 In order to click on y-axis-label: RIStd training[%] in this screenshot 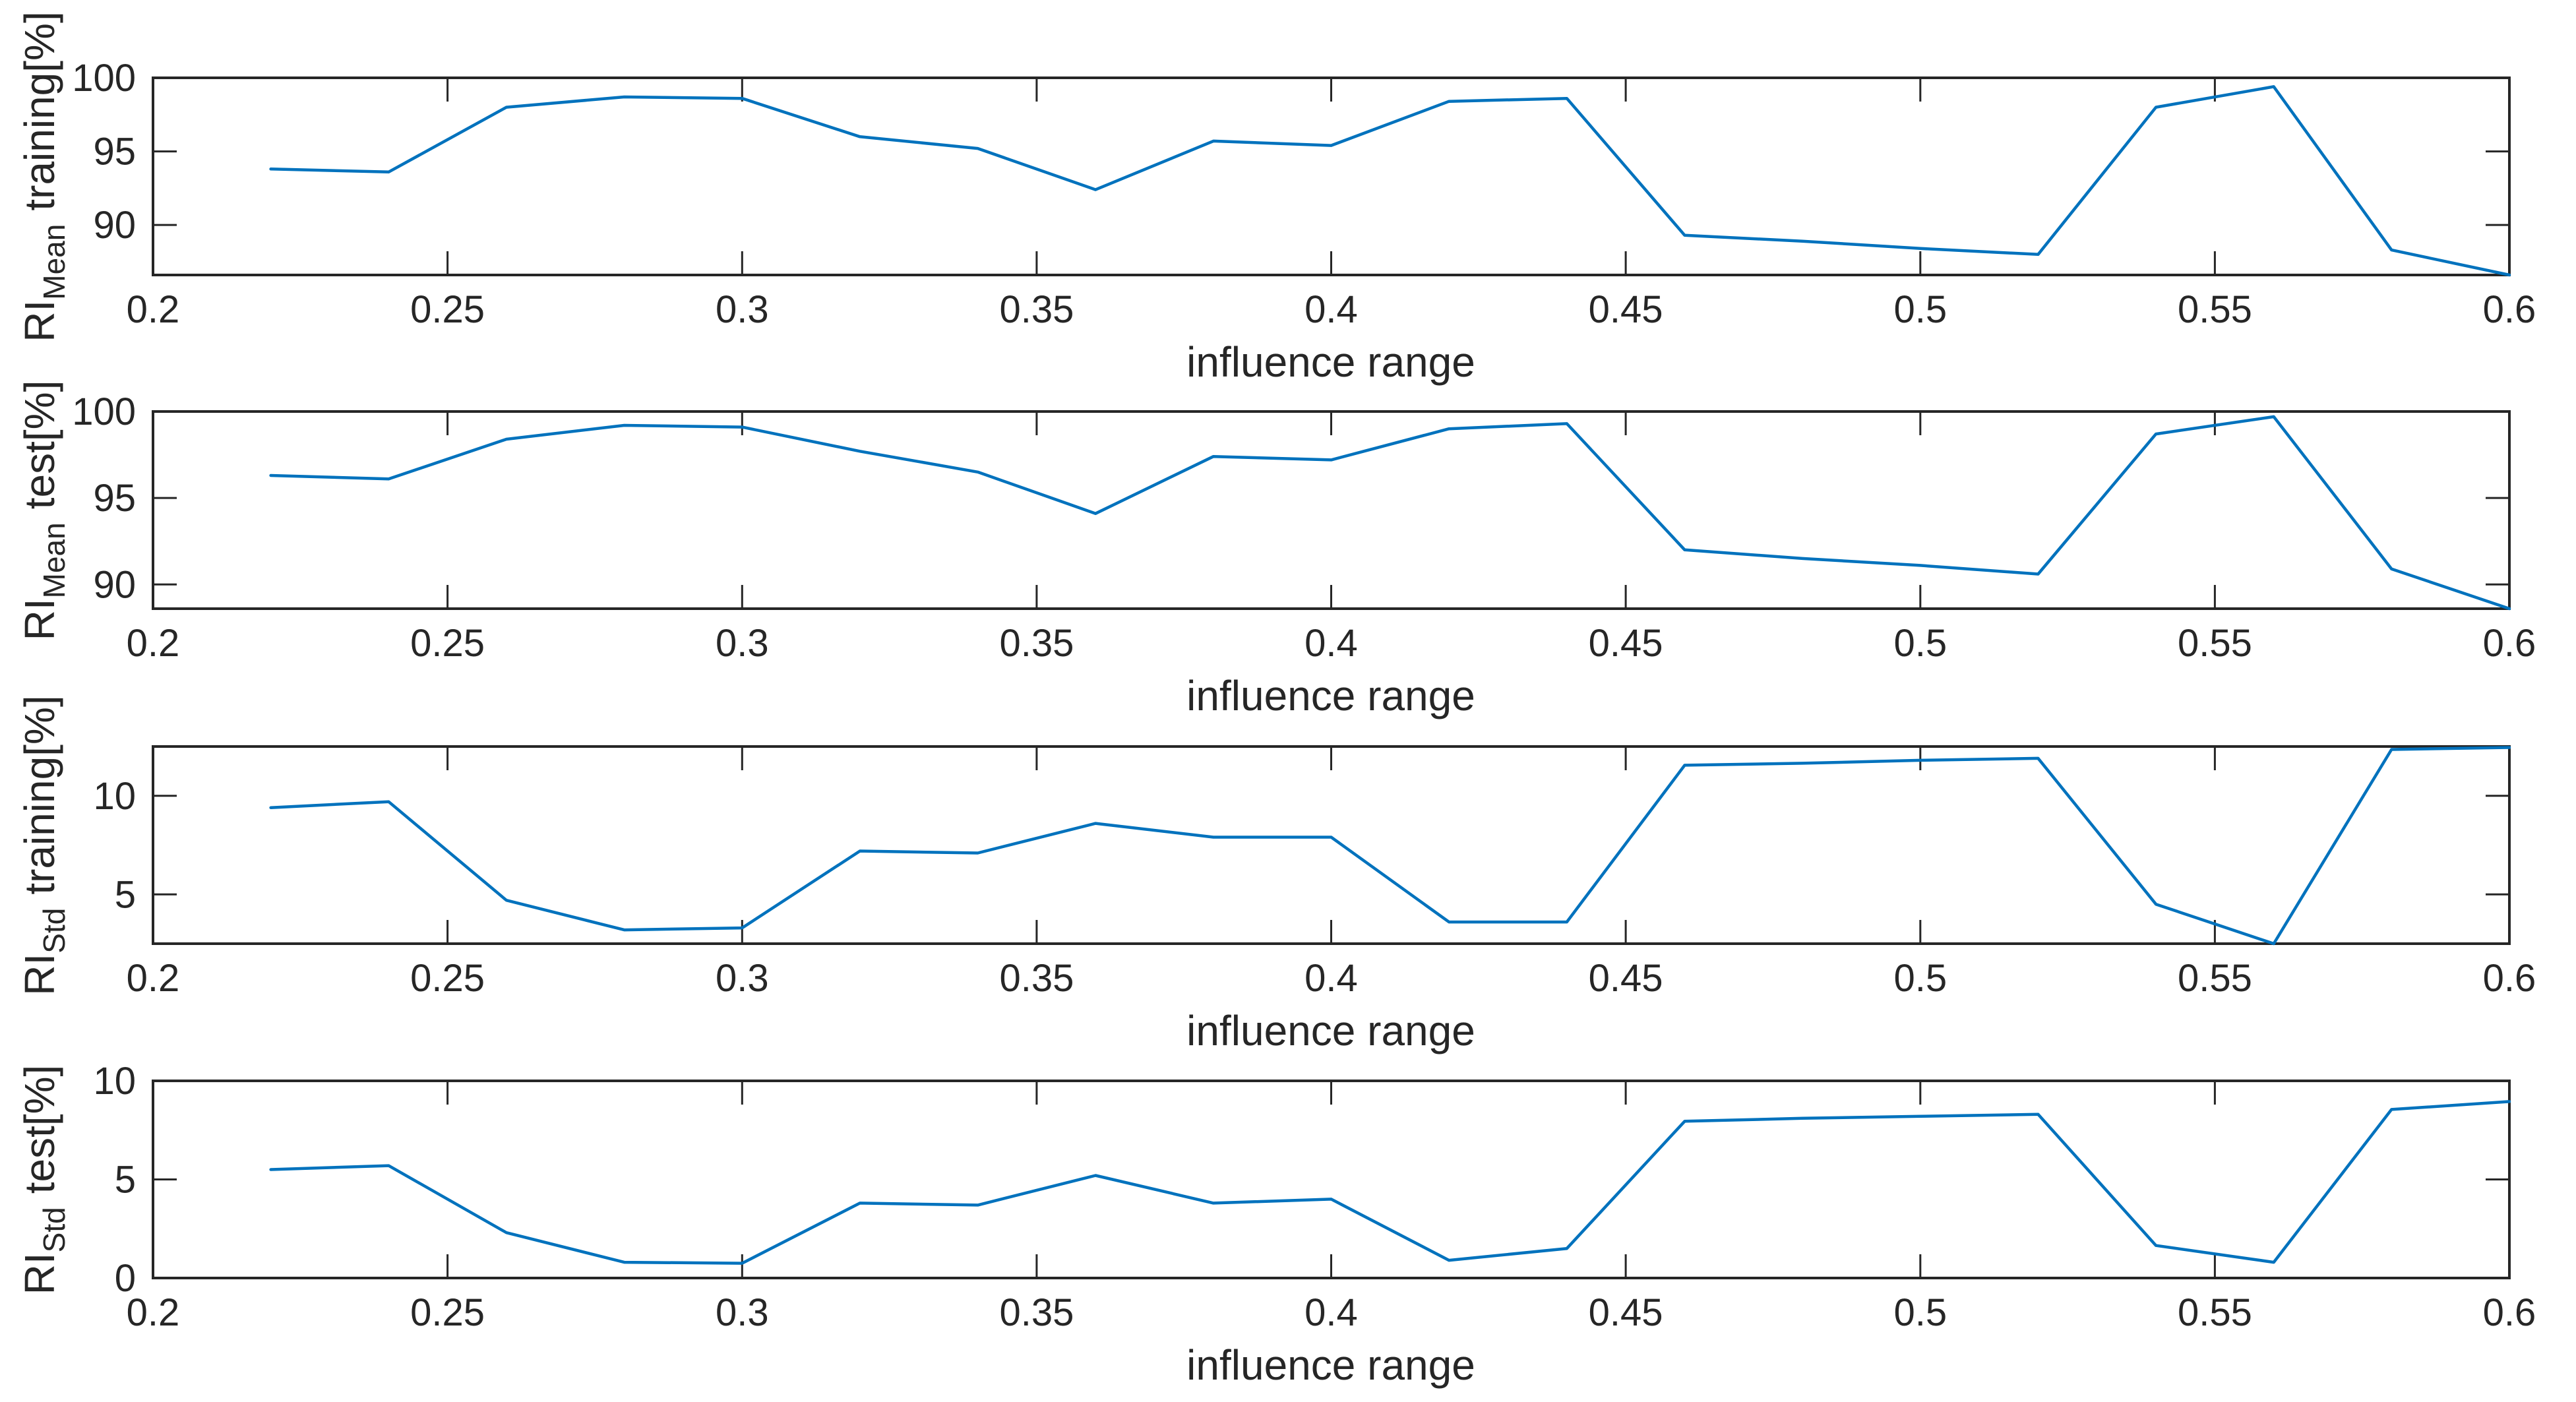, I will do `click(43, 845)`.